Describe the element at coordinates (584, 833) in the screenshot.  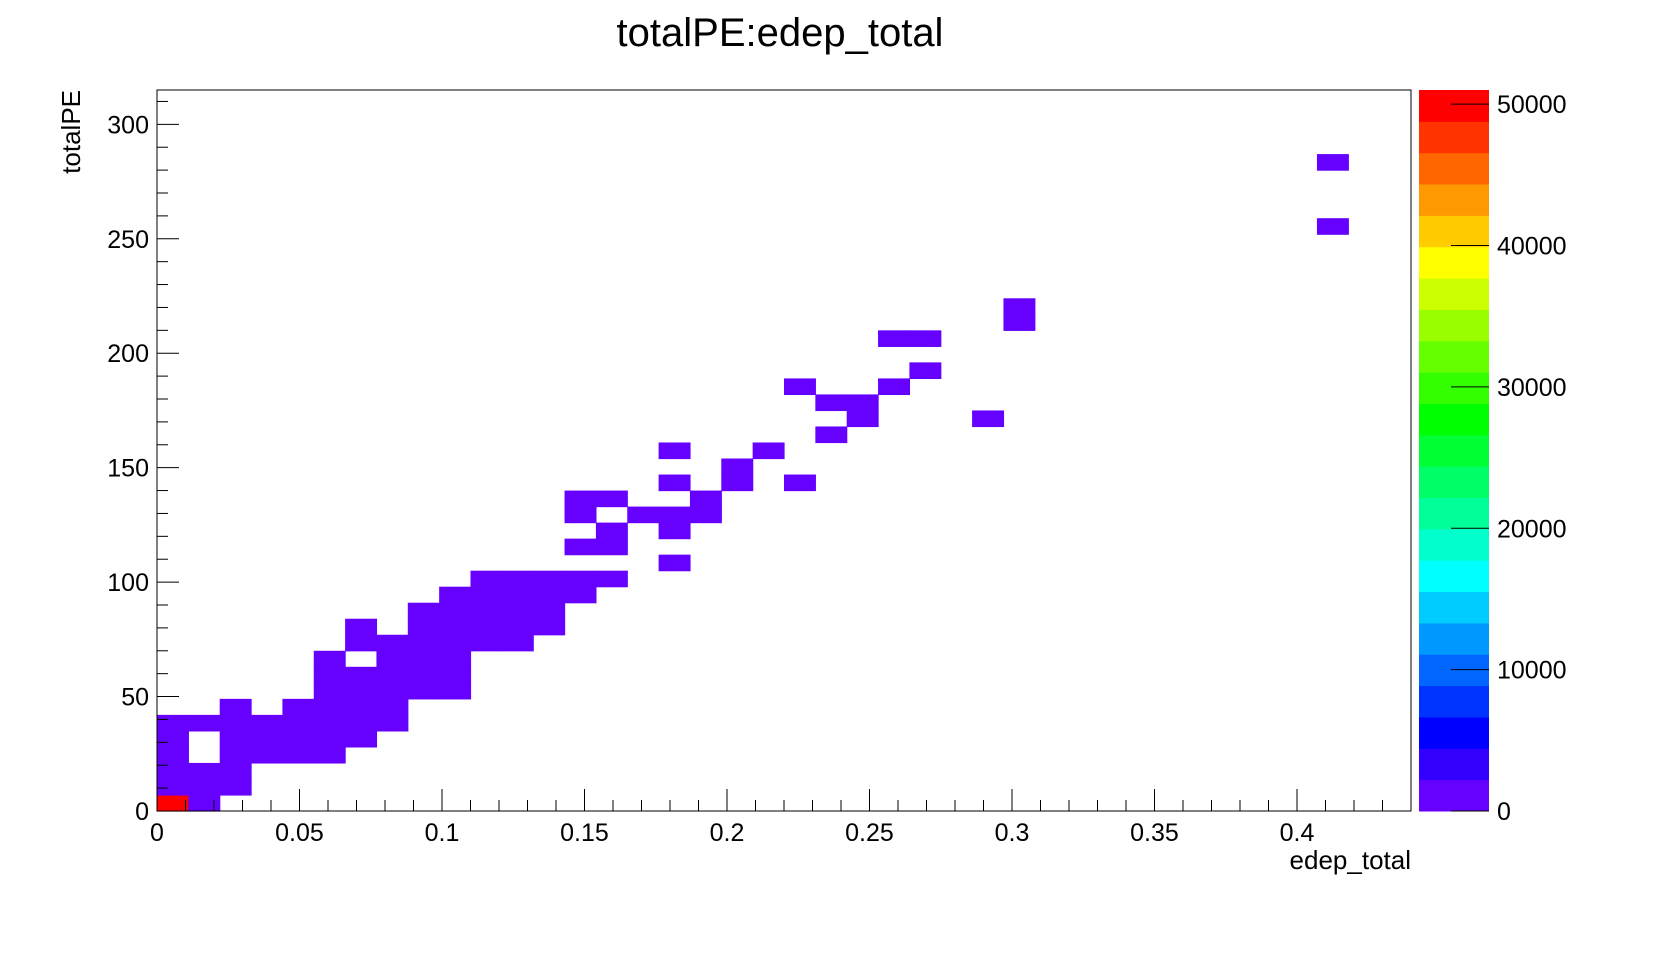
I see `x-tick-label: 0.15` at that location.